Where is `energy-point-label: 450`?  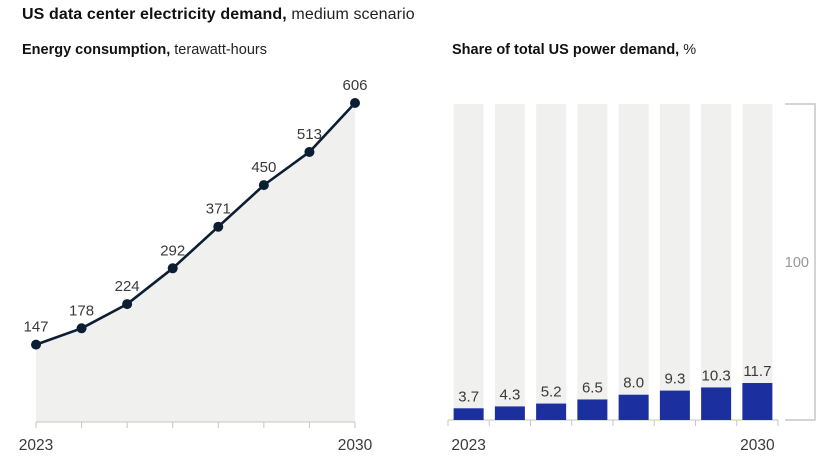 energy-point-label: 450 is located at coordinates (263, 167).